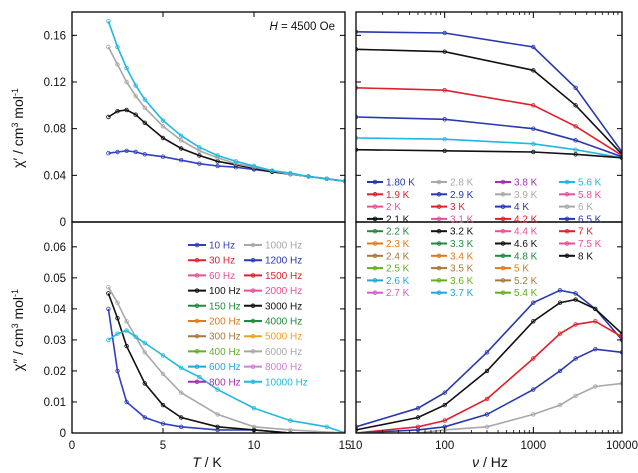 Image resolution: width=638 pixels, height=473 pixels. I want to click on freq-legend-label: 5000 Hz, so click(283, 337).